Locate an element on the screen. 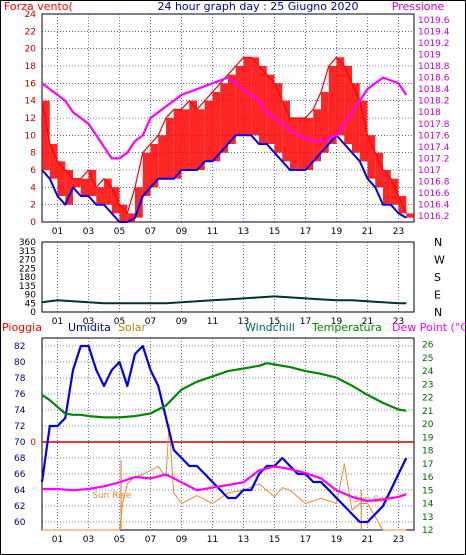 This screenshot has height=555, width=466. p3-y-right-tick-label: 20 is located at coordinates (428, 425).